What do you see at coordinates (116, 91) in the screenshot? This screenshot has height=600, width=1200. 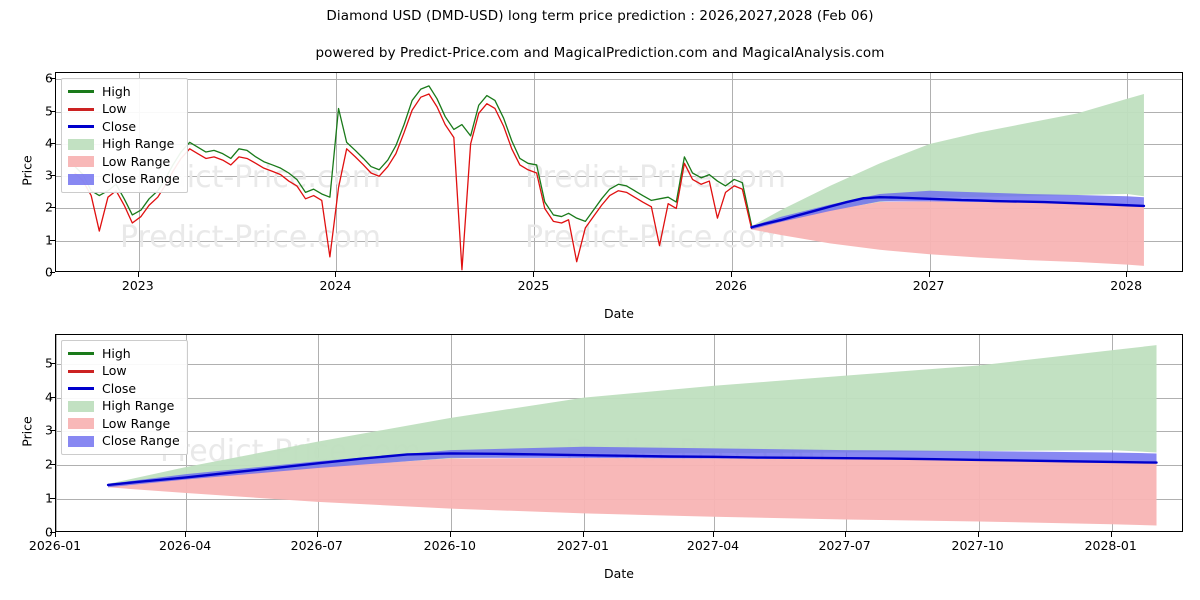 I see `legend-label: High` at bounding box center [116, 91].